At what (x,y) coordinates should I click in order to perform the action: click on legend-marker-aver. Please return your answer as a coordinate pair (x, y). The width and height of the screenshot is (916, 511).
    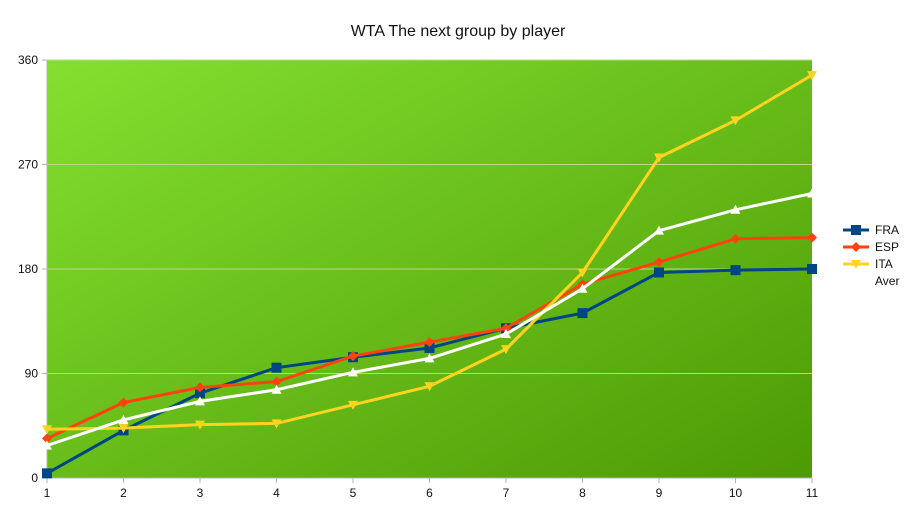
    Looking at the image, I should click on (856, 280).